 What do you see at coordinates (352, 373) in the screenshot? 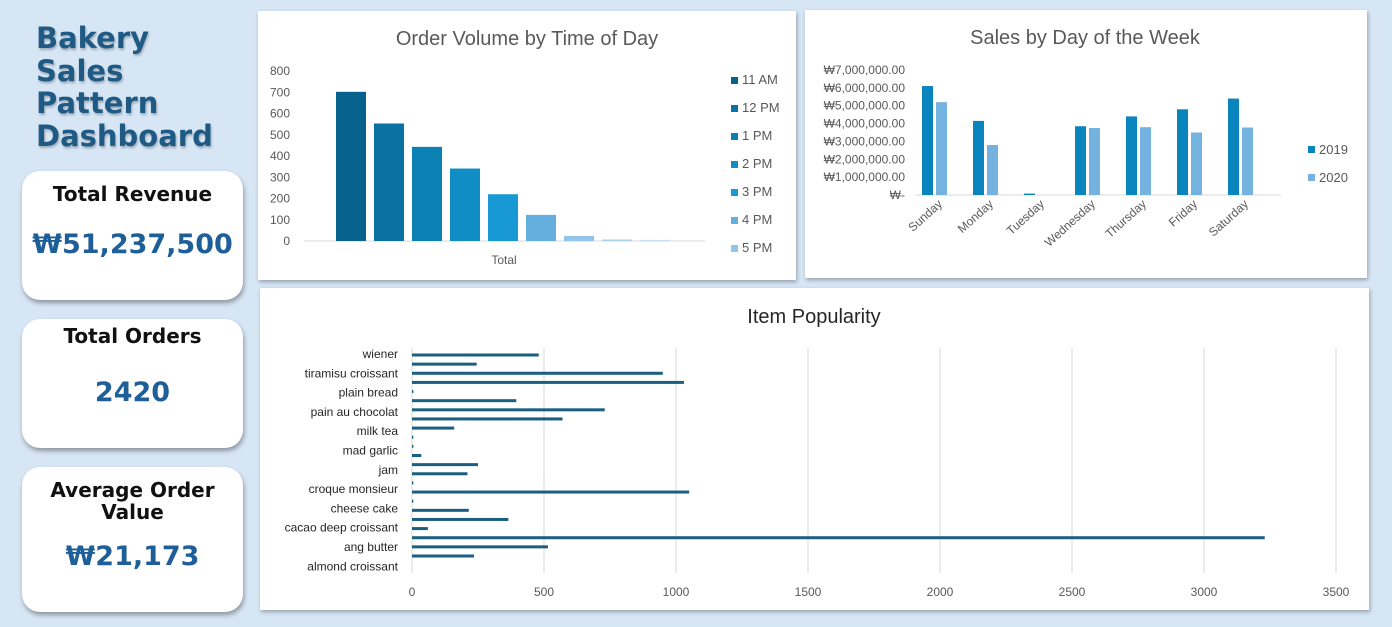
I see `y-category-label: tiramisu croissant` at bounding box center [352, 373].